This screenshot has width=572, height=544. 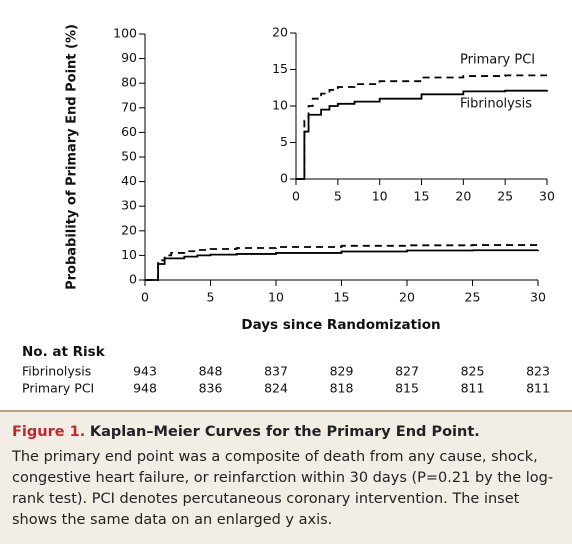 I want to click on risk-value: 825, so click(x=473, y=371).